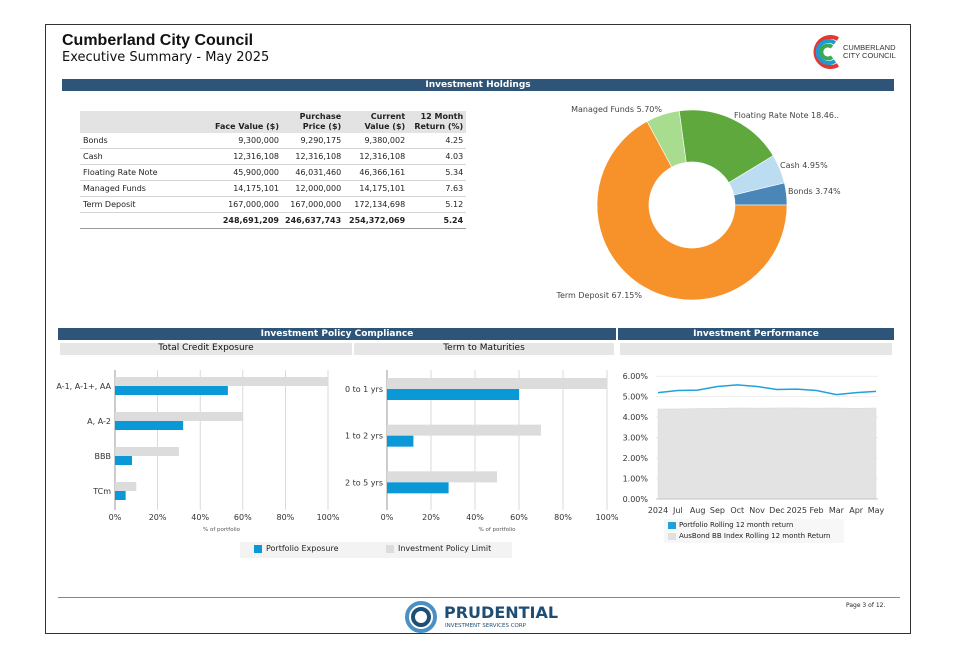 The width and height of the screenshot is (957, 660). What do you see at coordinates (698, 510) in the screenshot?
I see `x-tick-label: Aug` at bounding box center [698, 510].